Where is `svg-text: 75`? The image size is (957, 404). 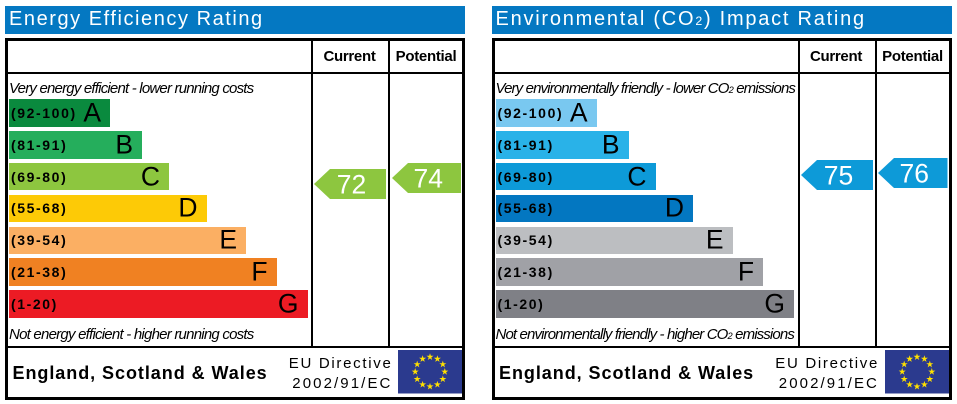 svg-text: 75 is located at coordinates (837, 176).